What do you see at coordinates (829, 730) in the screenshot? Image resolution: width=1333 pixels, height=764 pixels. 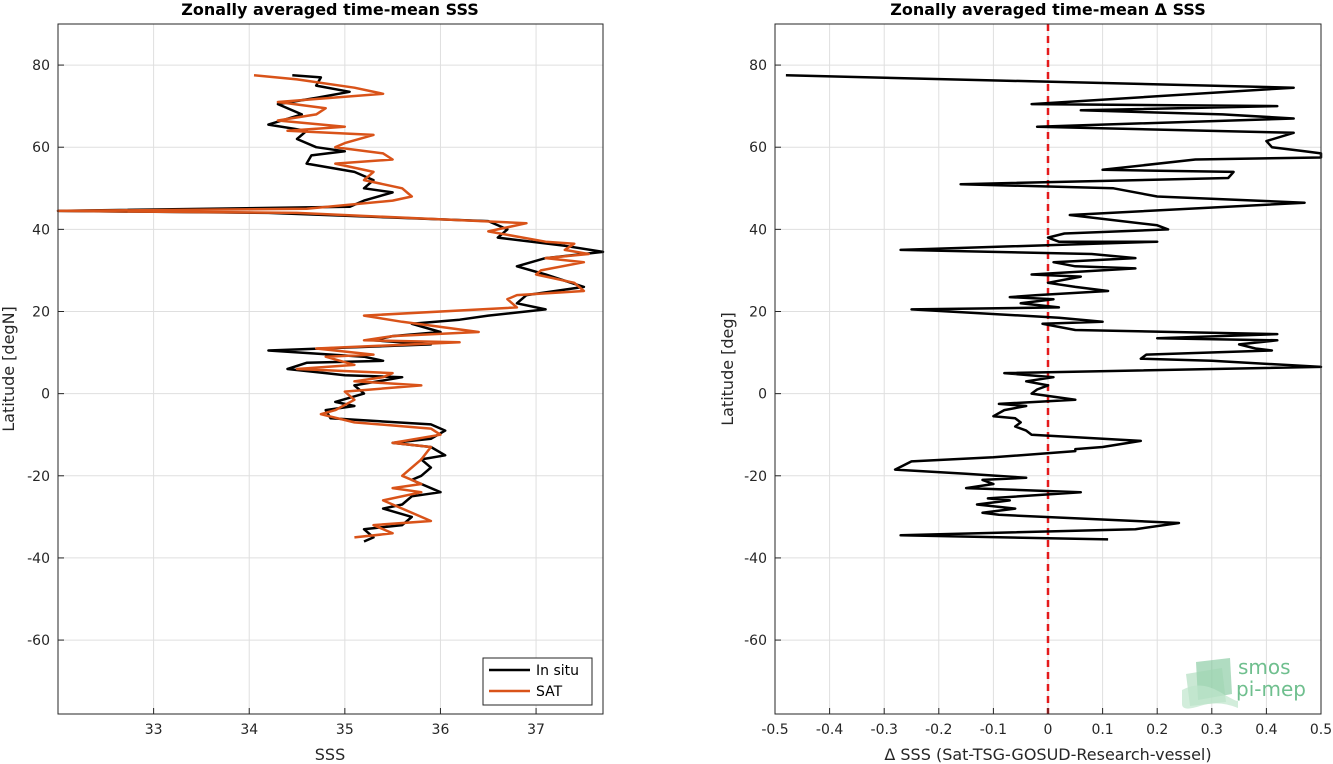 I see `right-xtick-label: -0.4` at bounding box center [829, 730].